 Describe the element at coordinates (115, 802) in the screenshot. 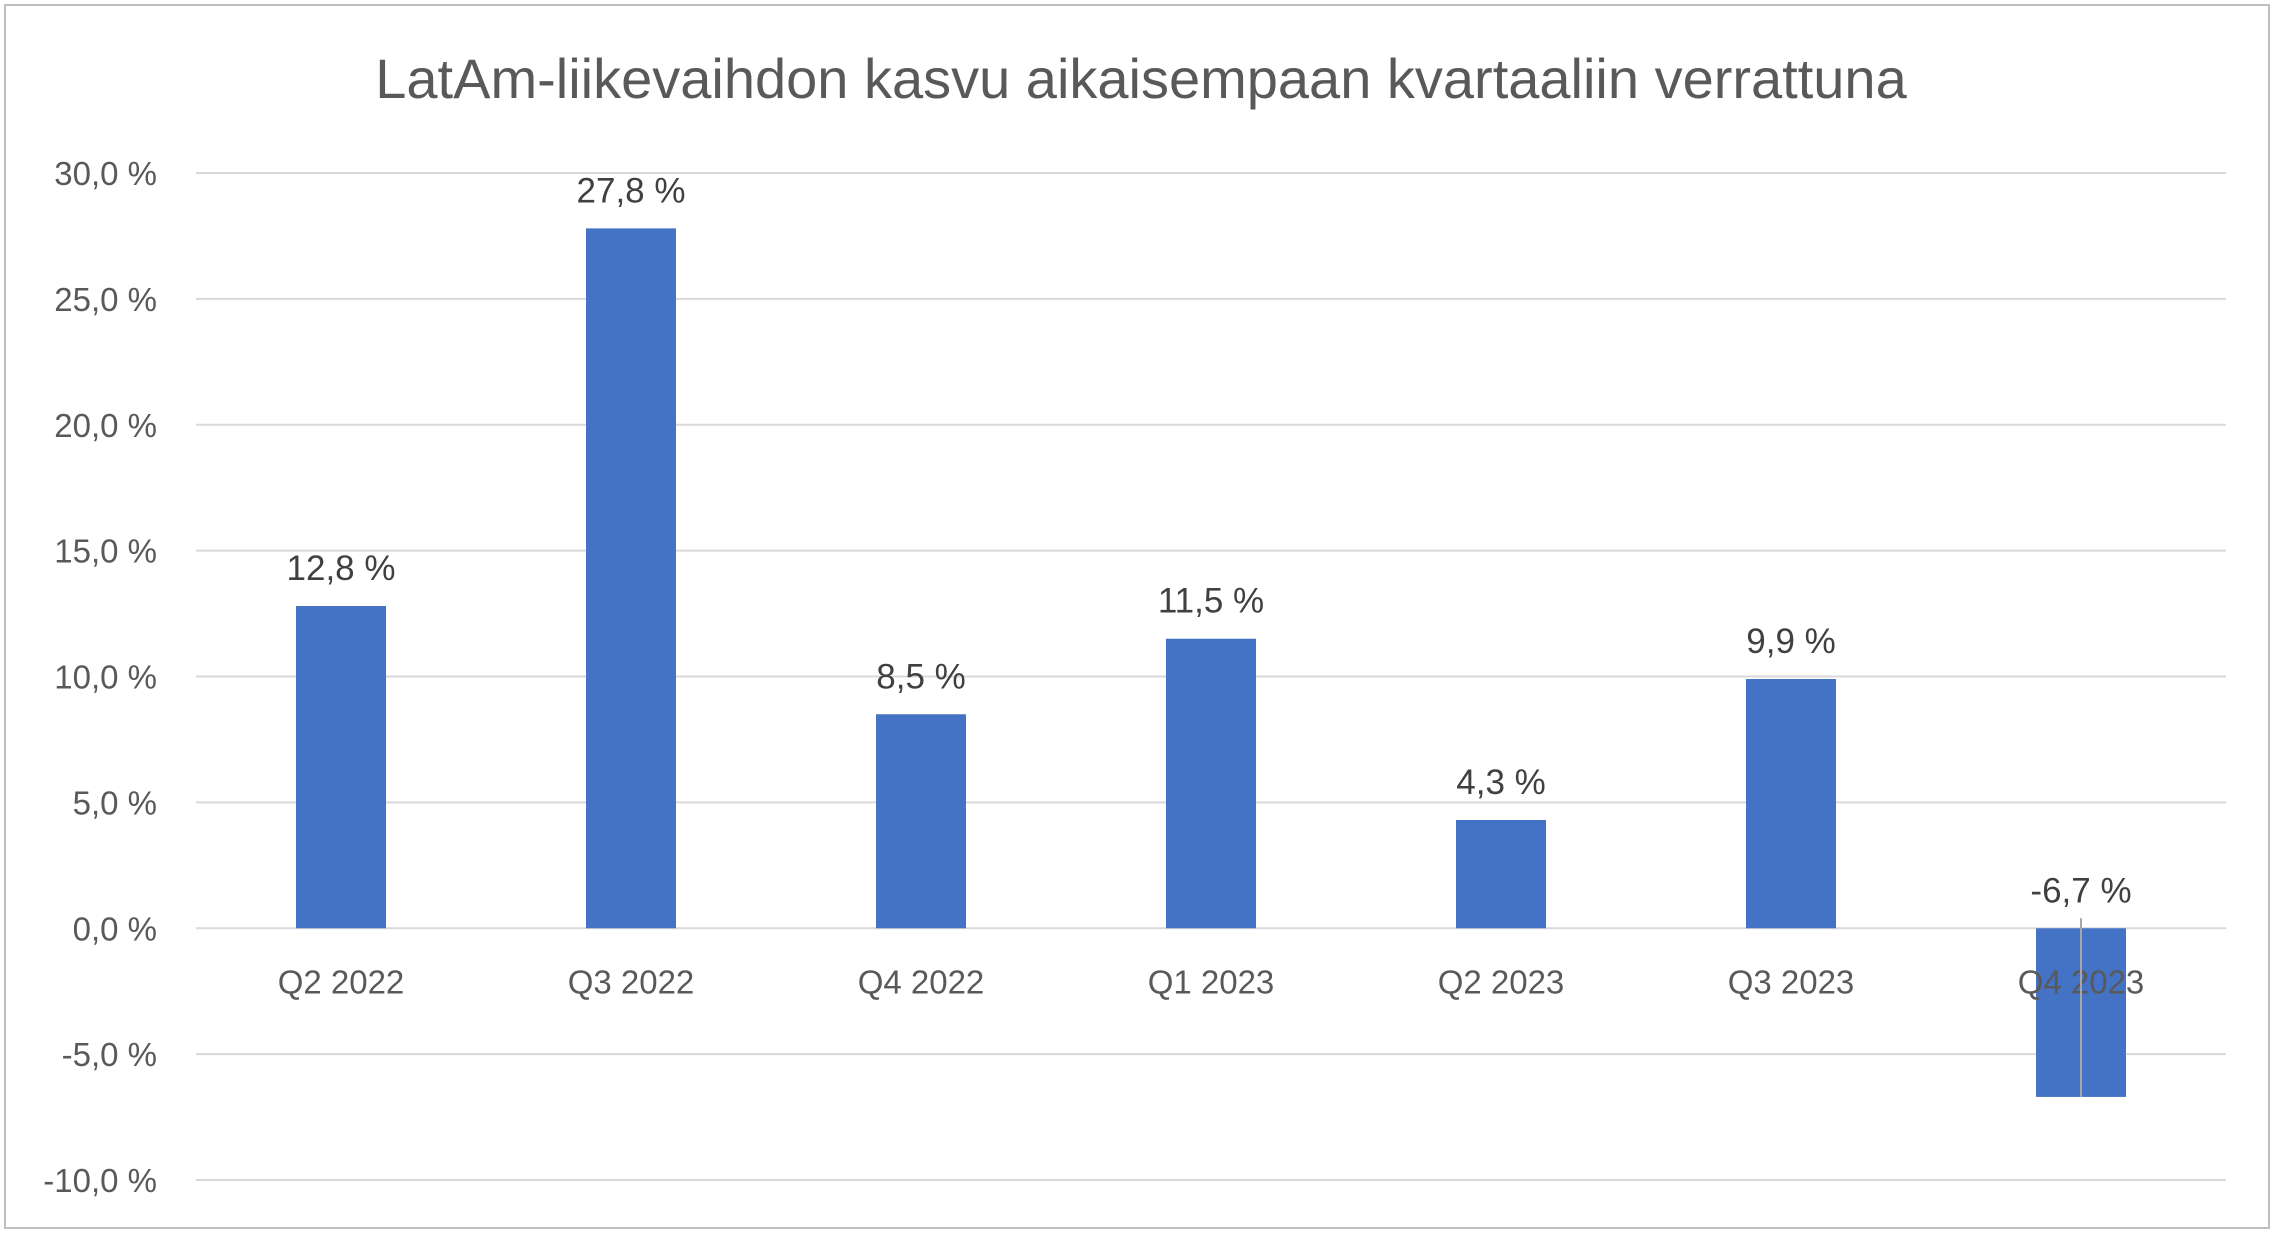

I see `y-tick-label: 5,0 %` at that location.